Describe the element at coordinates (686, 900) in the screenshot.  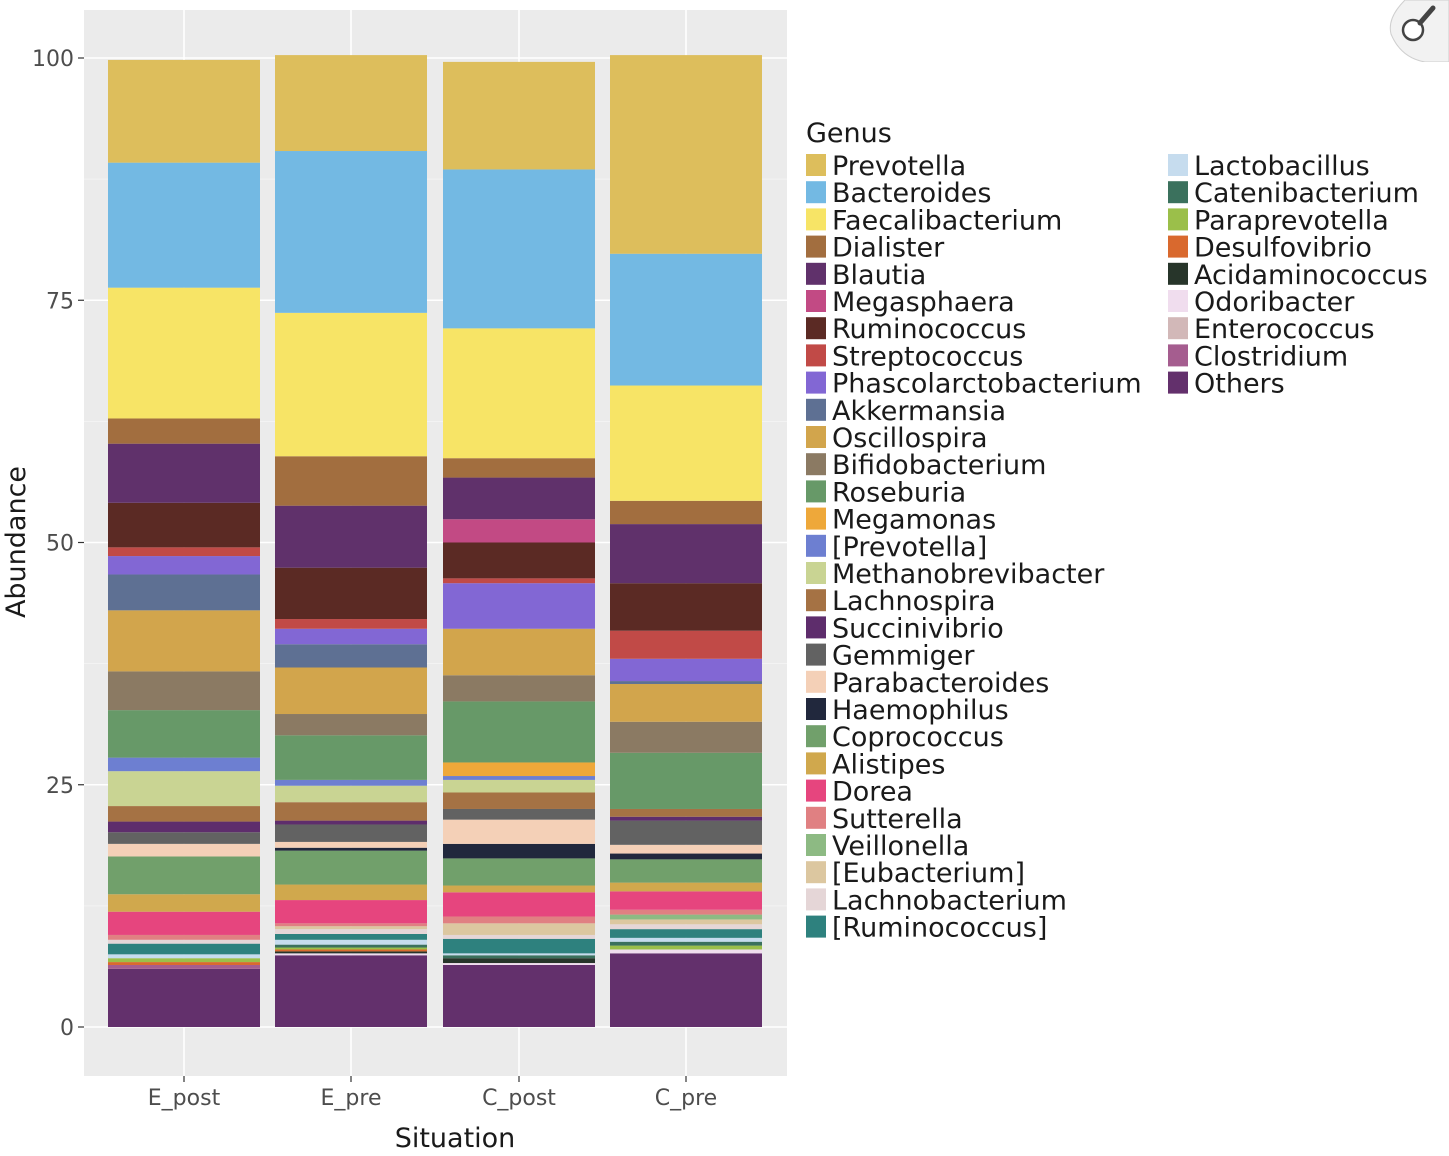
I see `bar-segment-dorea-c_pre` at that location.